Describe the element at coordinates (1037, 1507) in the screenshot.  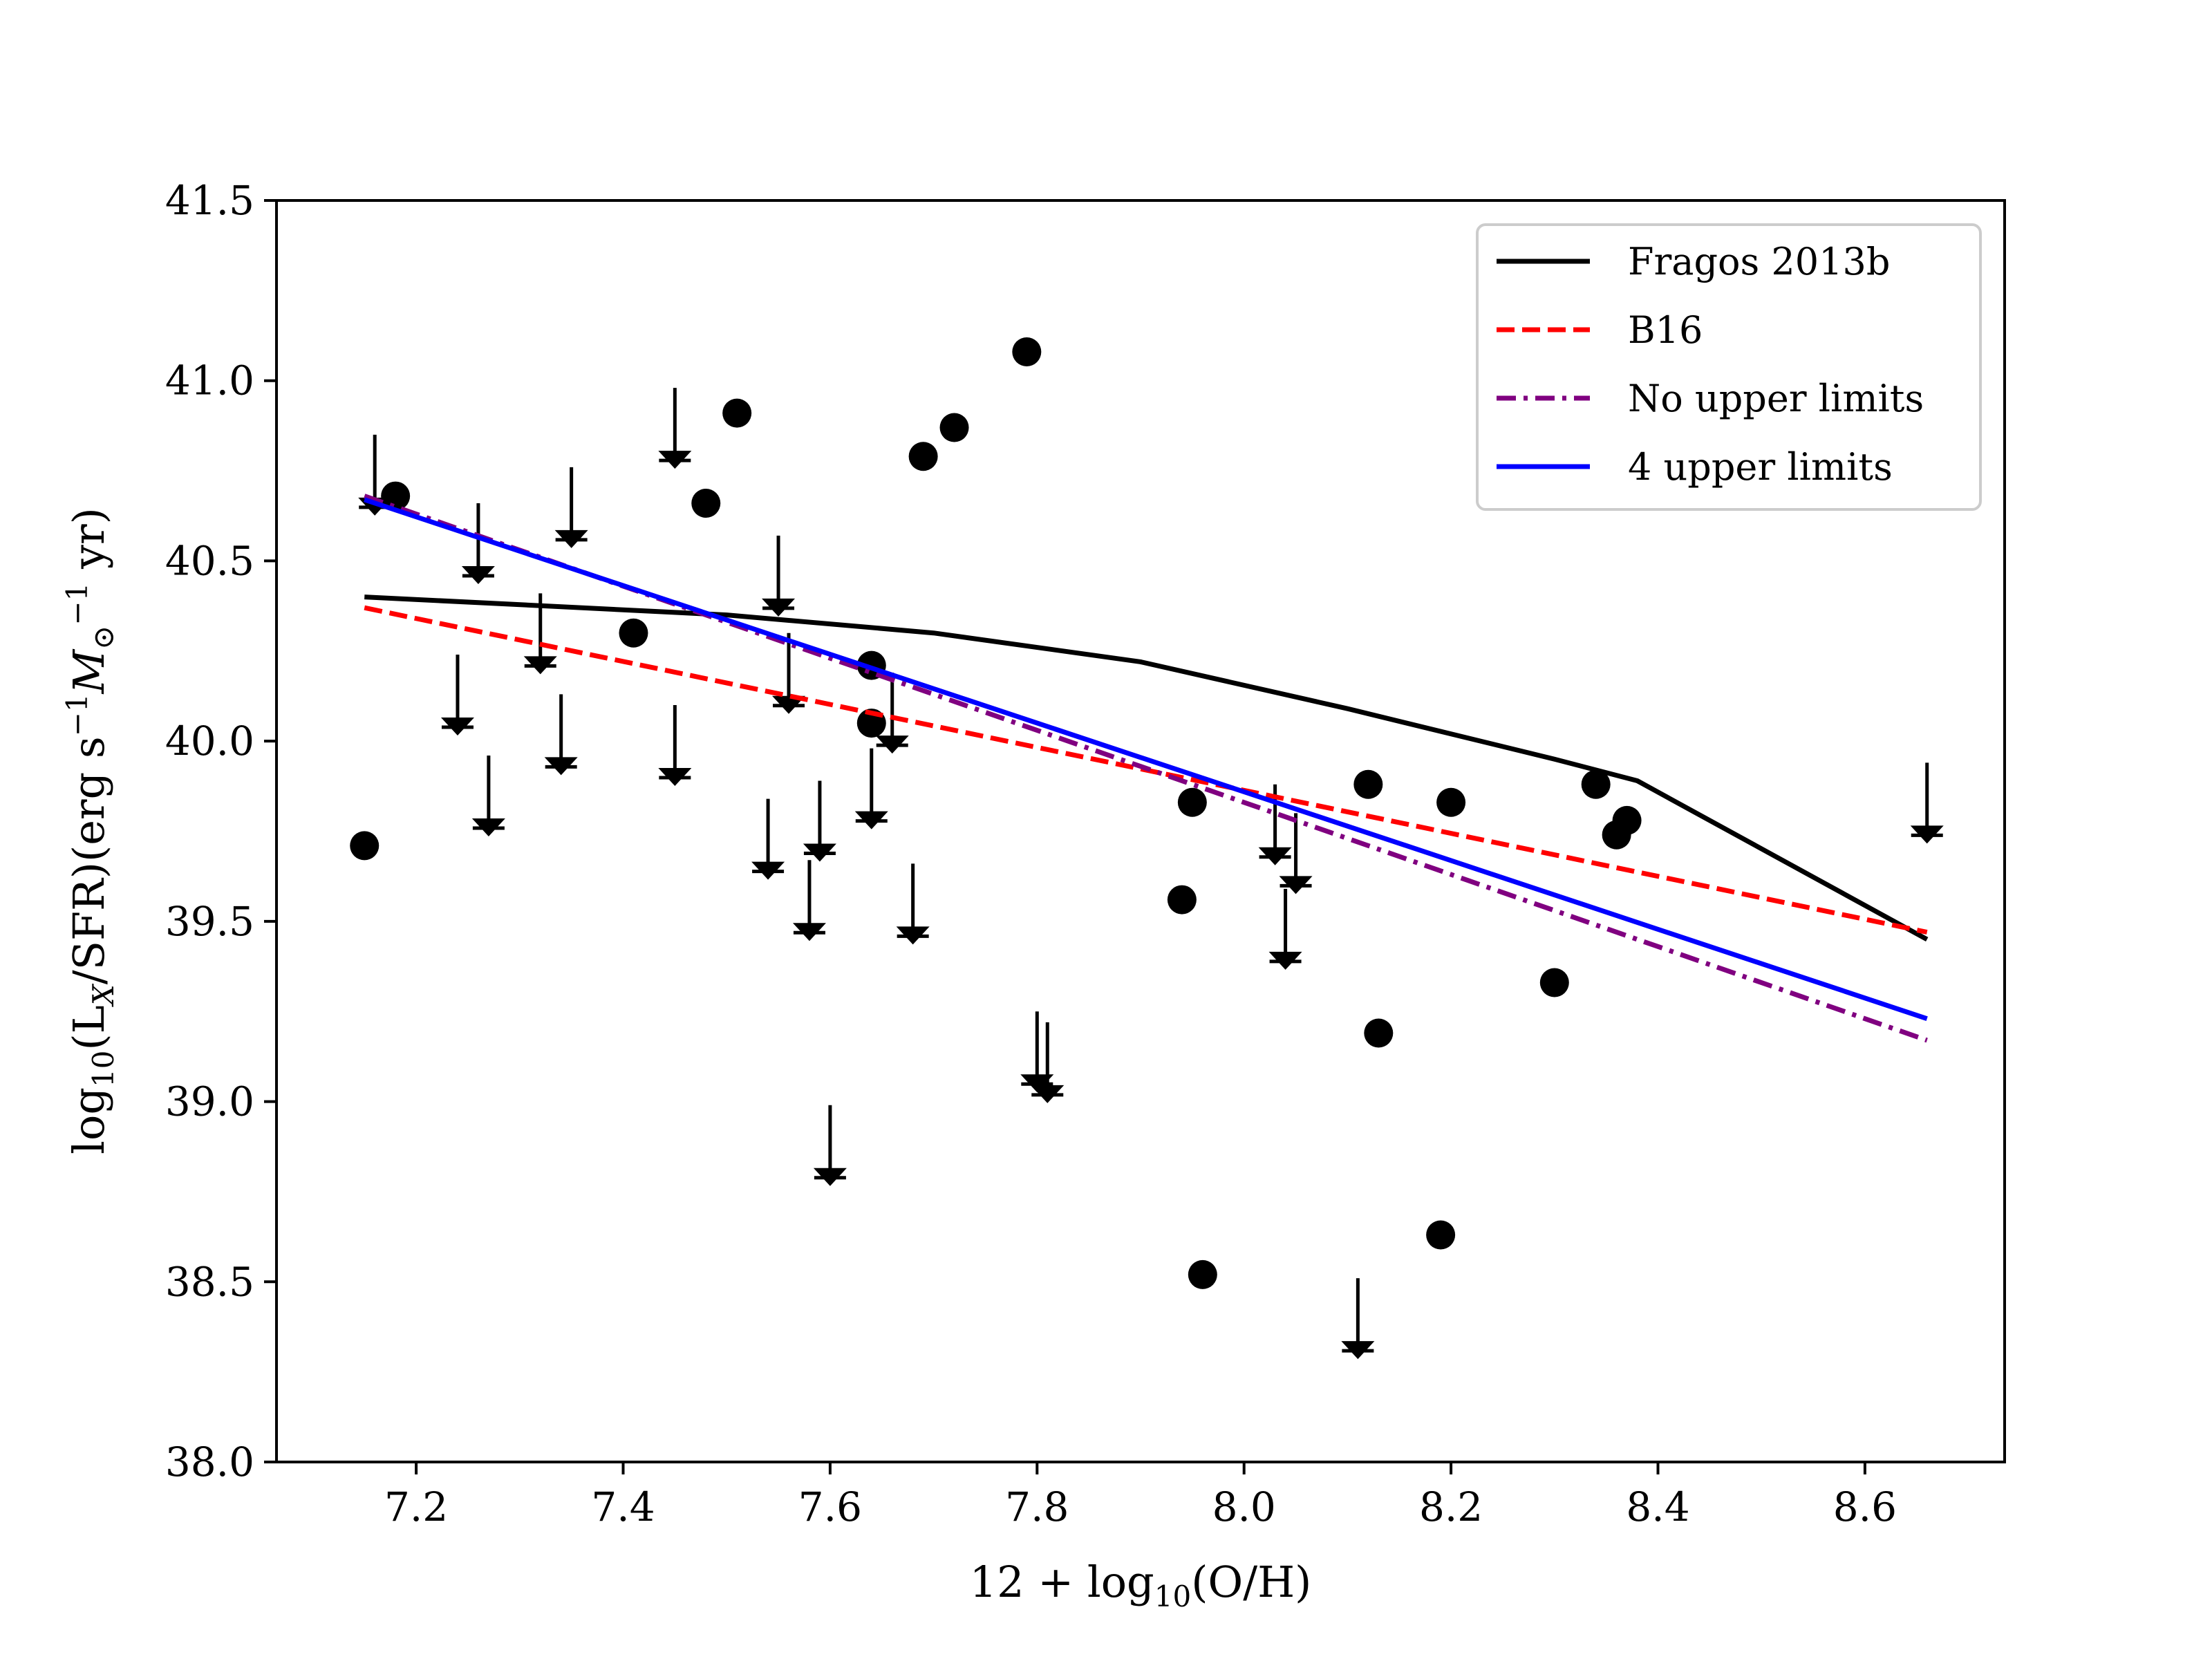
I see `x-tick-label: 7.8` at that location.